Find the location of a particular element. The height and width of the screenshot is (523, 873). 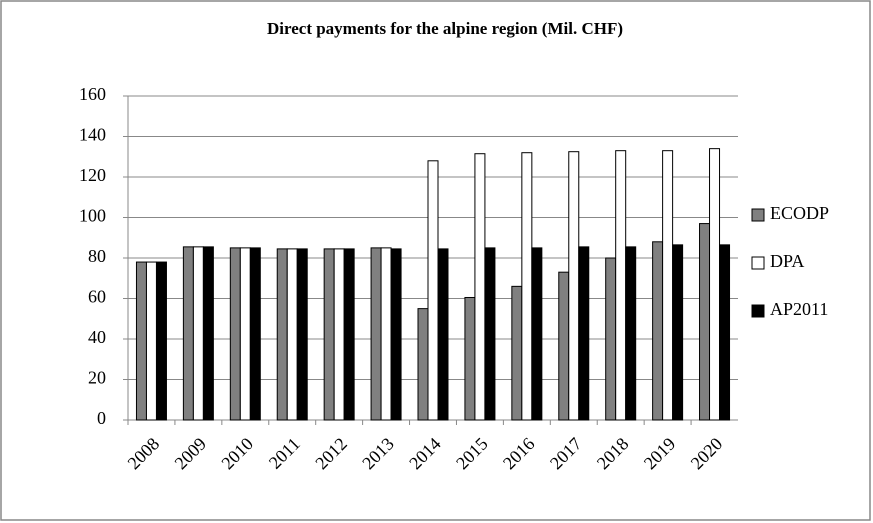

y-tick-label: 120 is located at coordinates (92, 175).